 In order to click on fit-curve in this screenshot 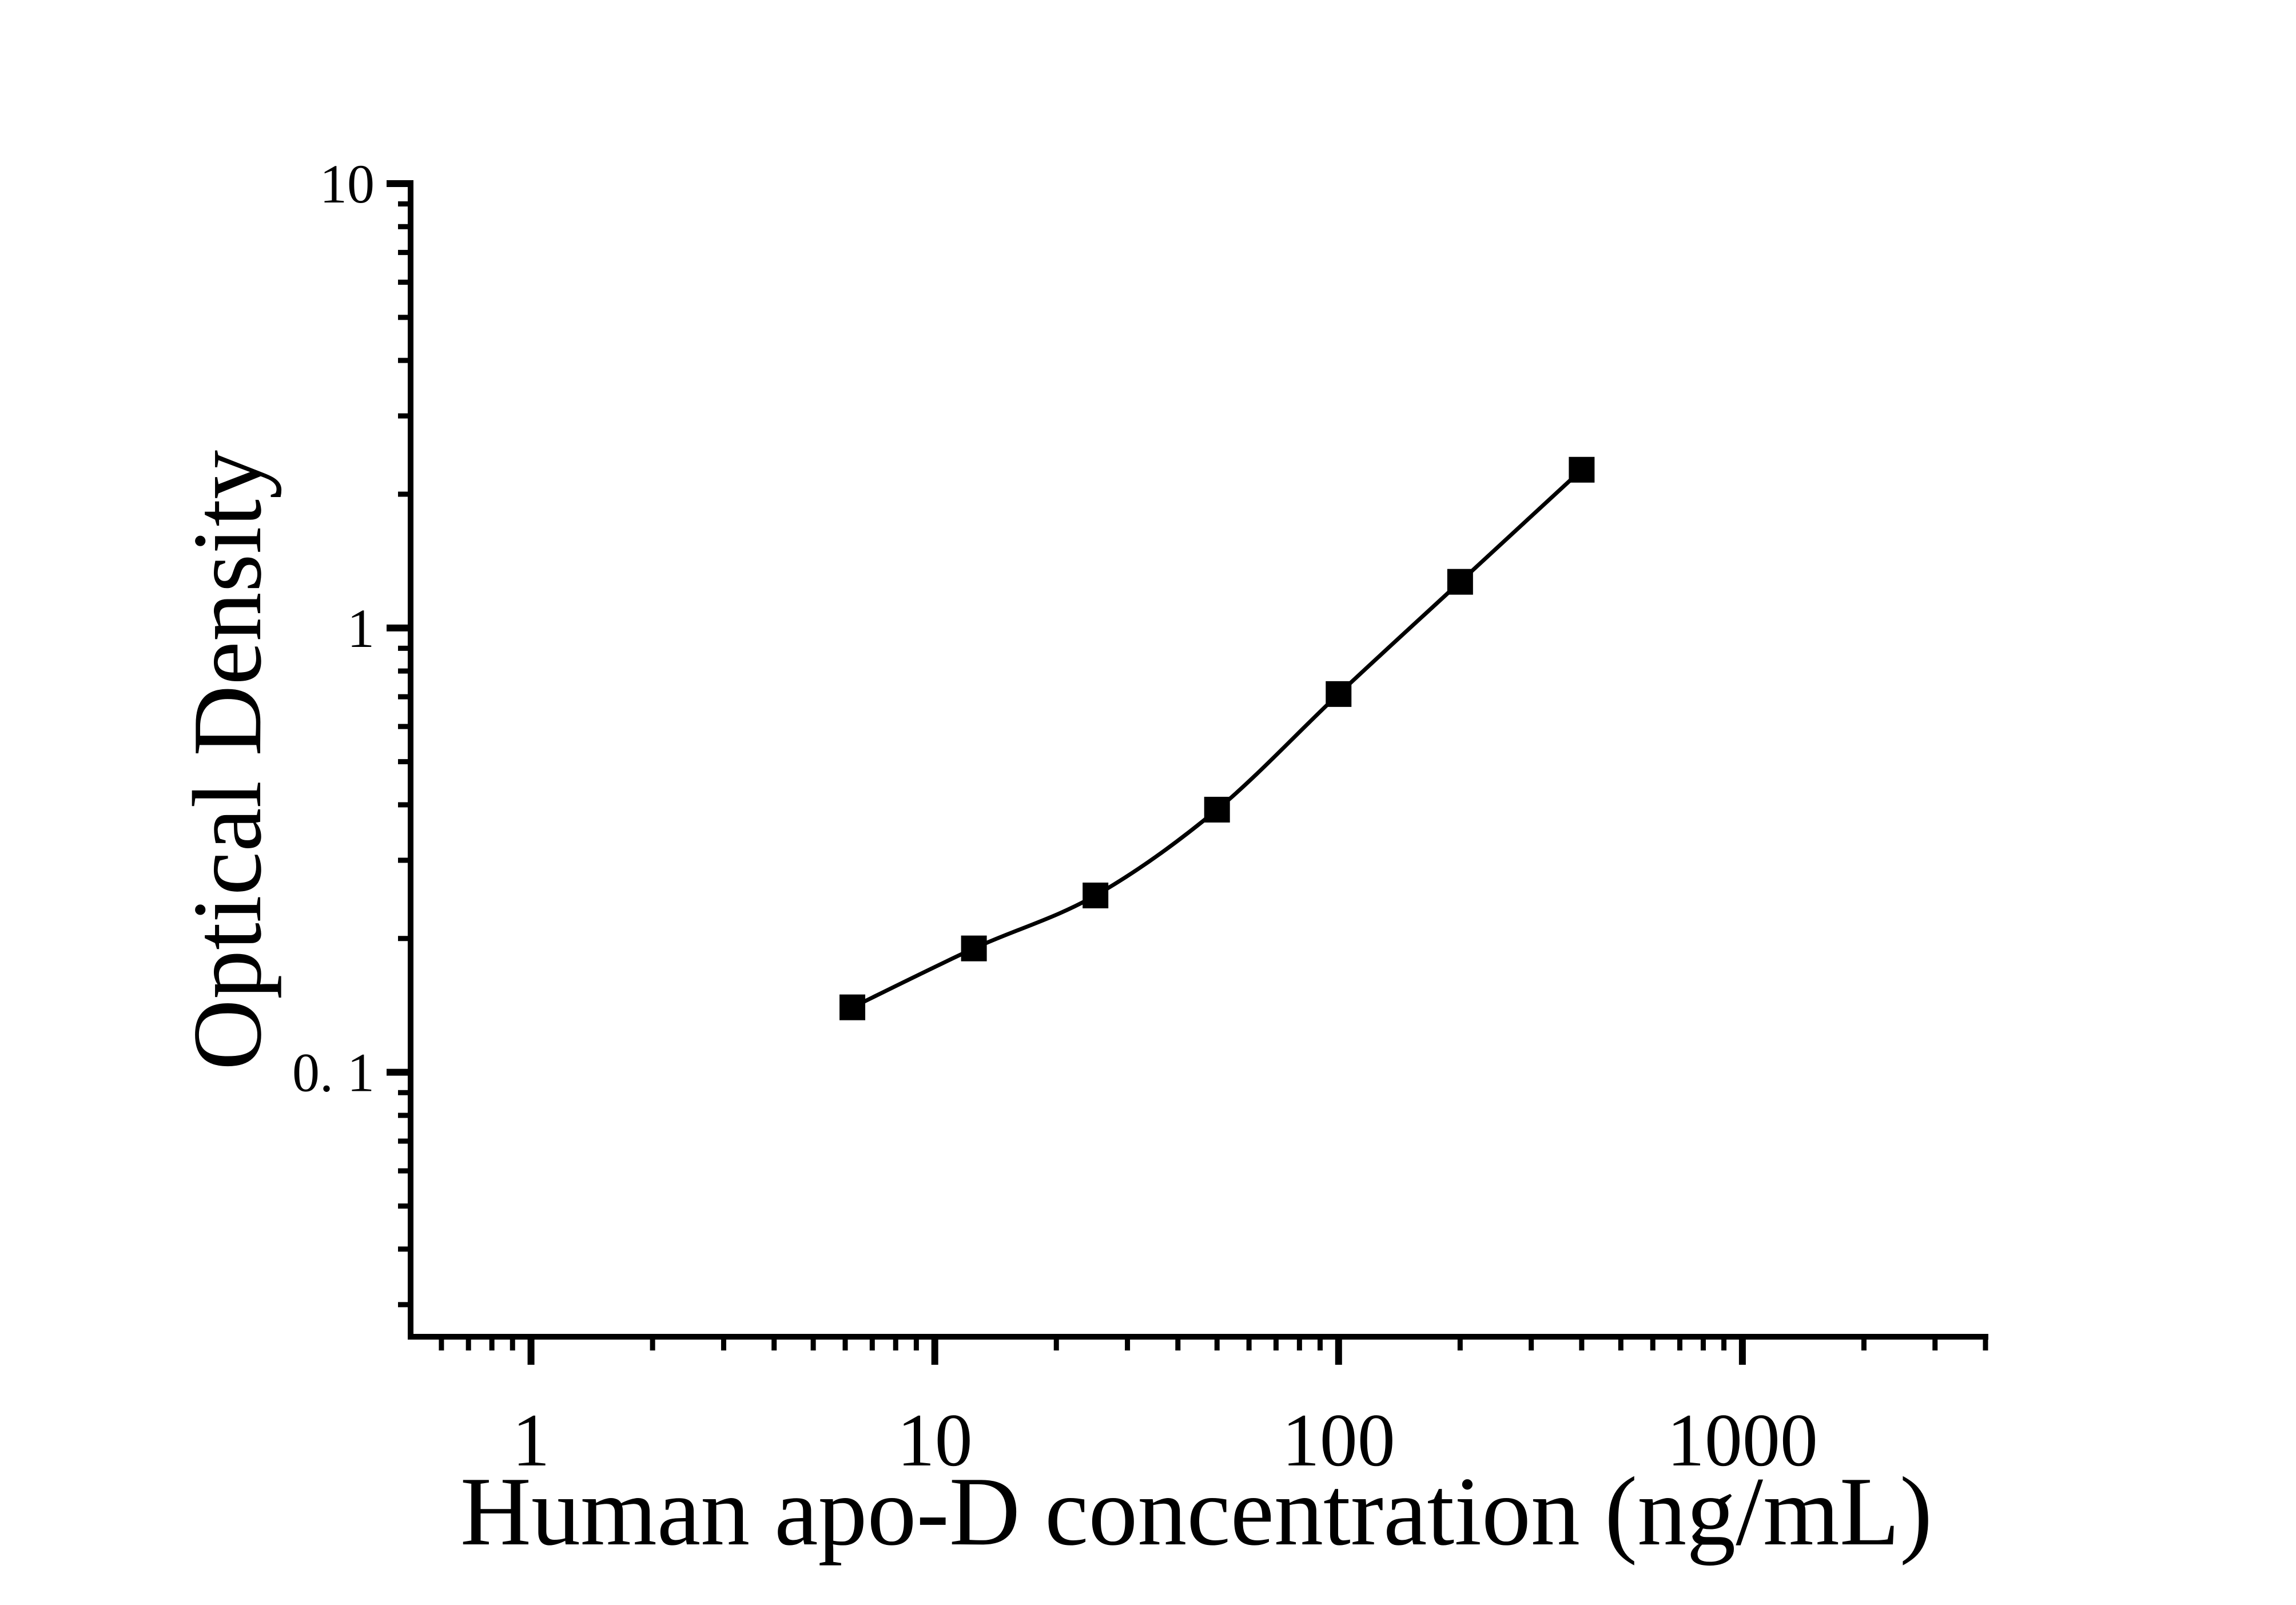, I will do `click(1217, 739)`.